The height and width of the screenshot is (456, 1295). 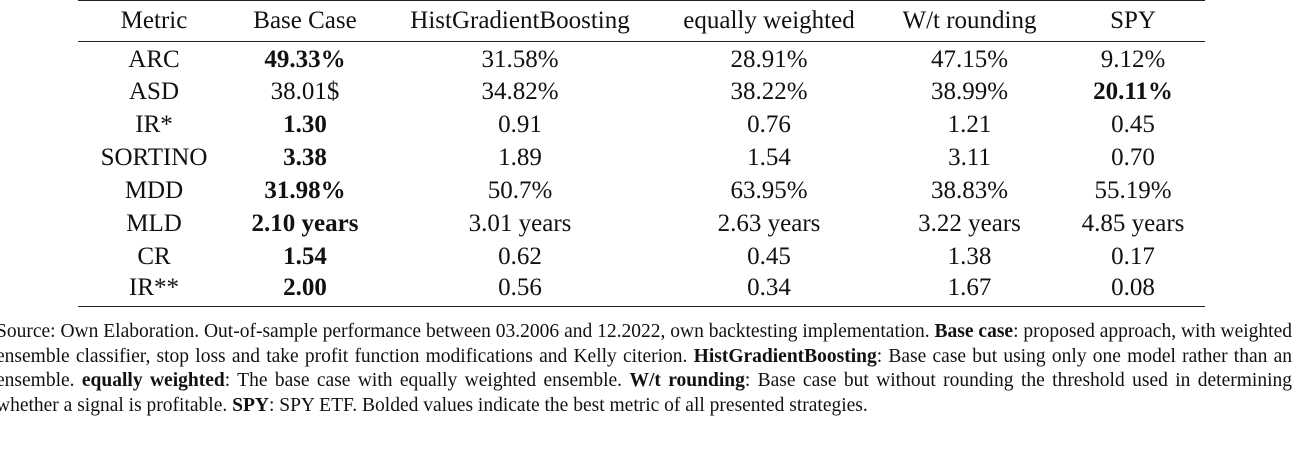 What do you see at coordinates (1133, 223) in the screenshot?
I see `metric-value-cell: 4.85 years` at bounding box center [1133, 223].